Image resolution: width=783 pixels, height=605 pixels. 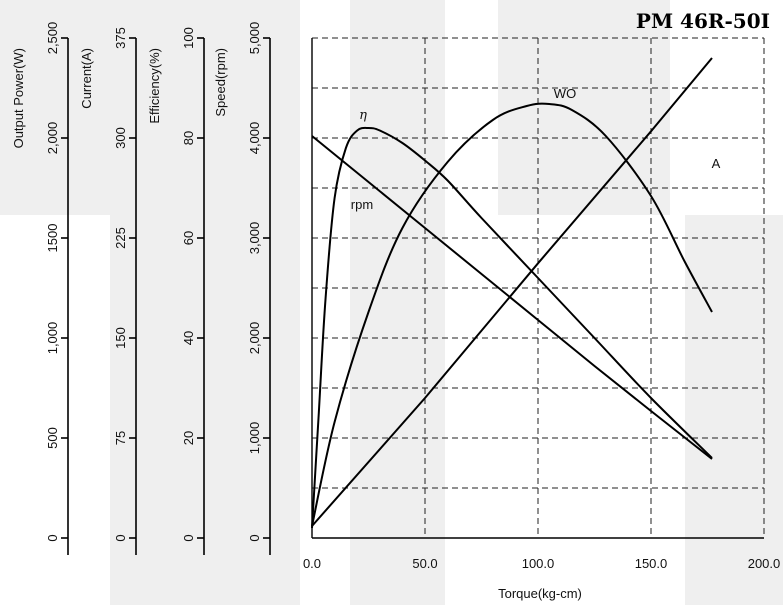 I want to click on y-axis-label: Output Power(W), so click(x=18, y=98).